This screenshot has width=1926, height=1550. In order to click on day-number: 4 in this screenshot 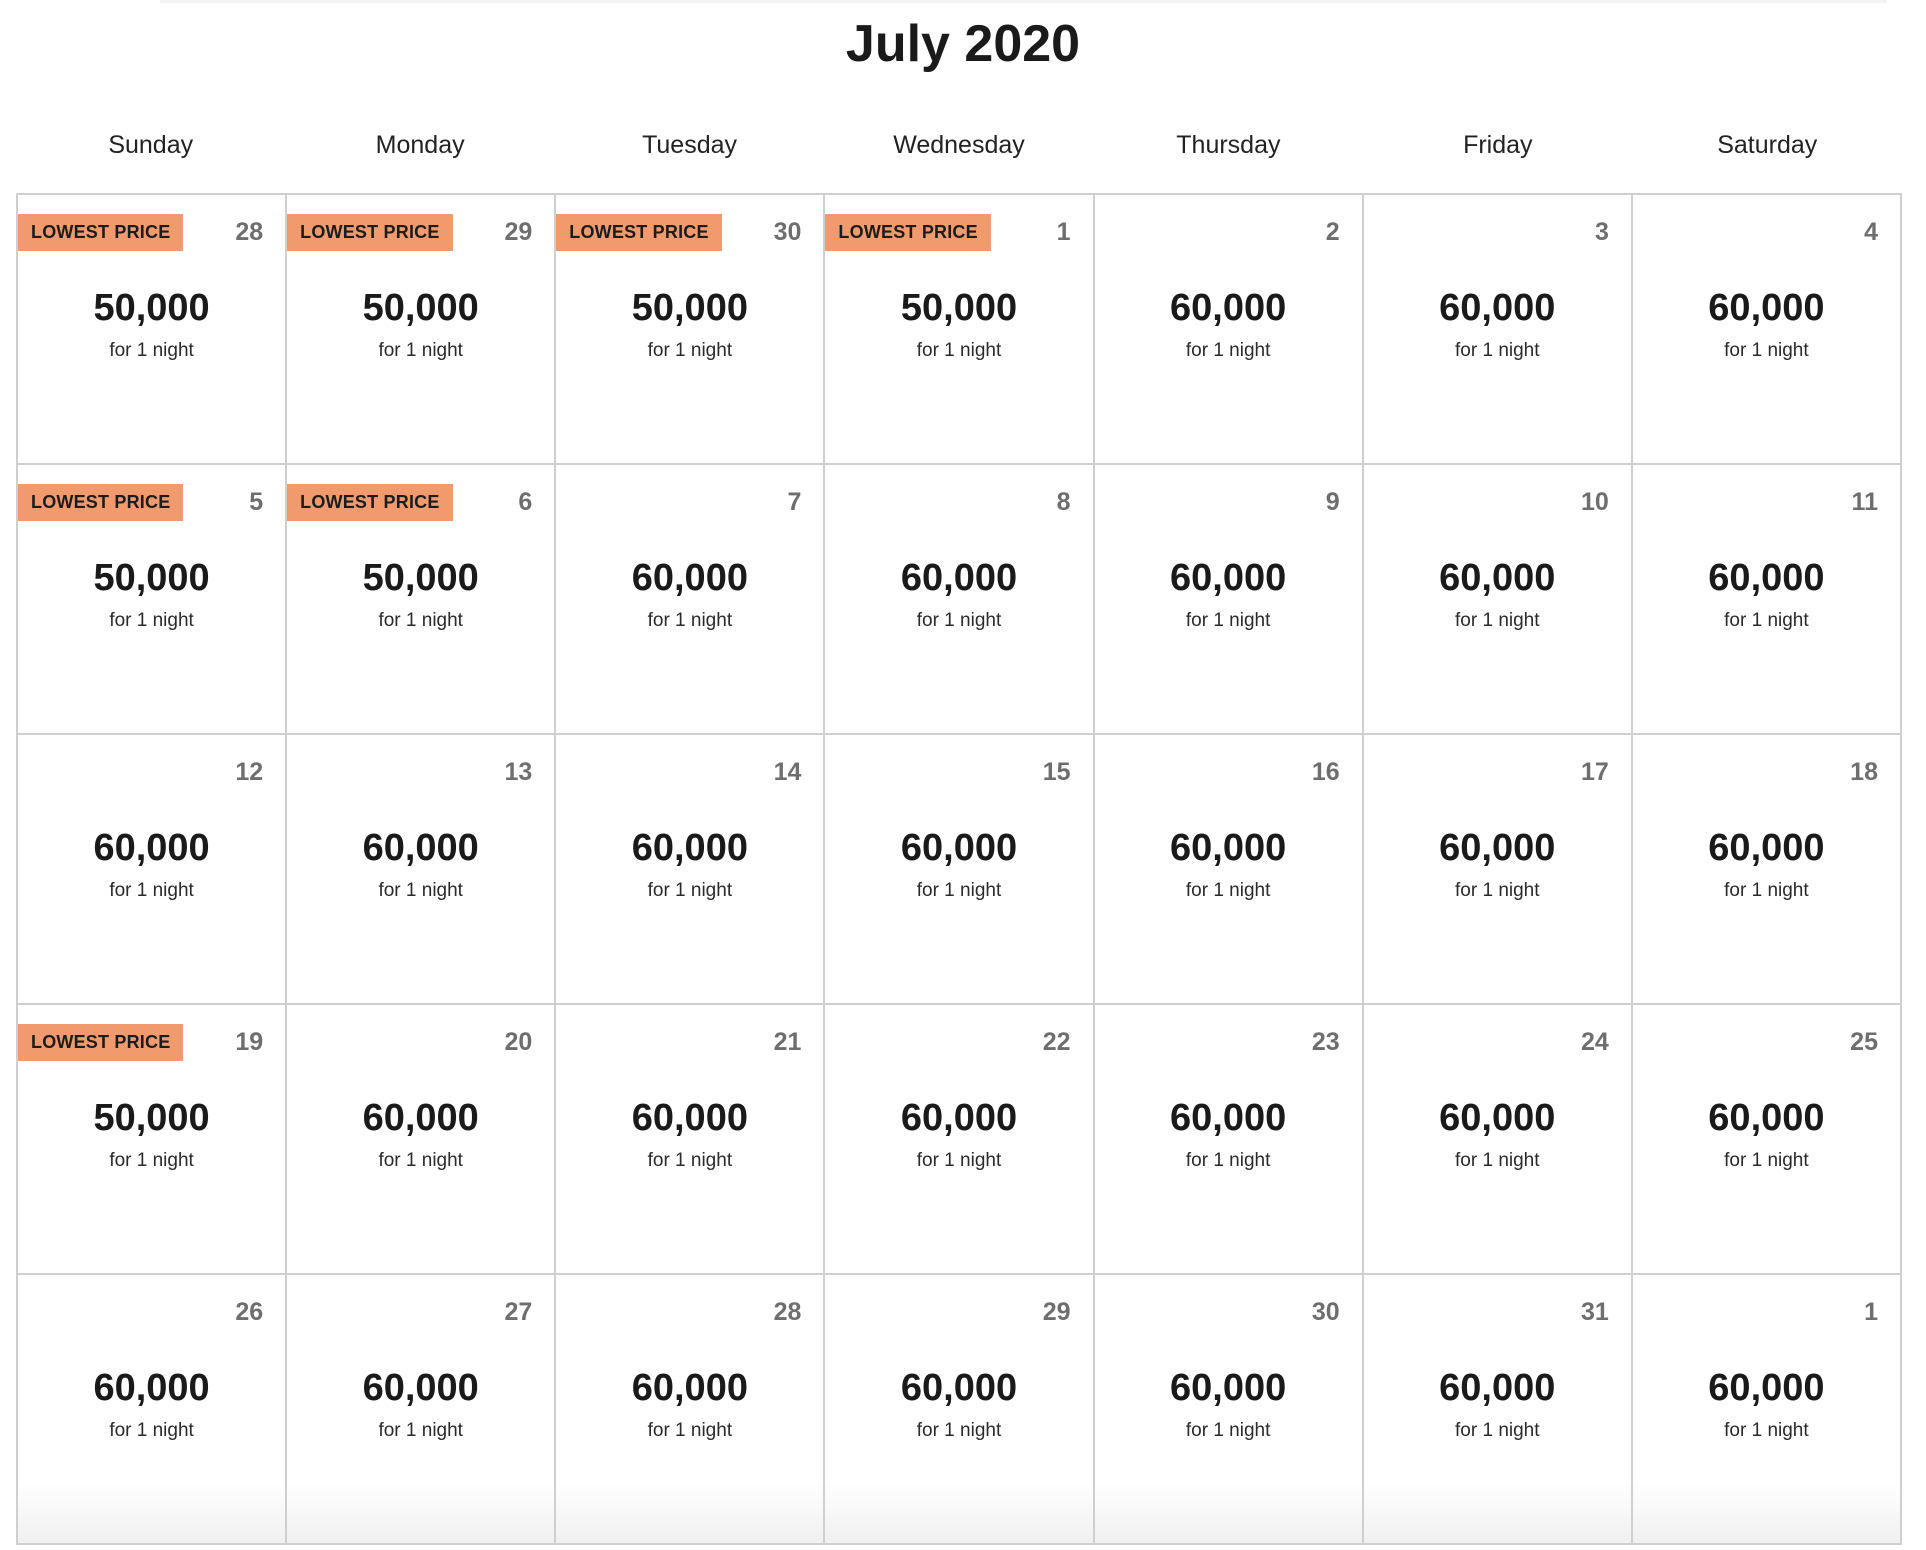, I will do `click(1871, 232)`.